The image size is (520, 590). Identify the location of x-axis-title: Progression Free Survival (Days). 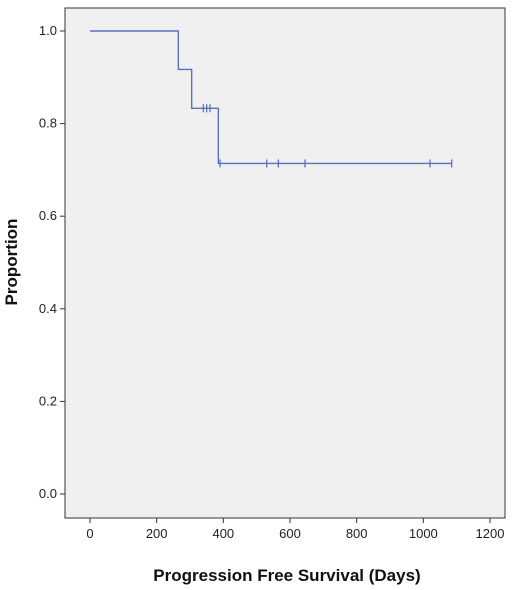
(286, 575).